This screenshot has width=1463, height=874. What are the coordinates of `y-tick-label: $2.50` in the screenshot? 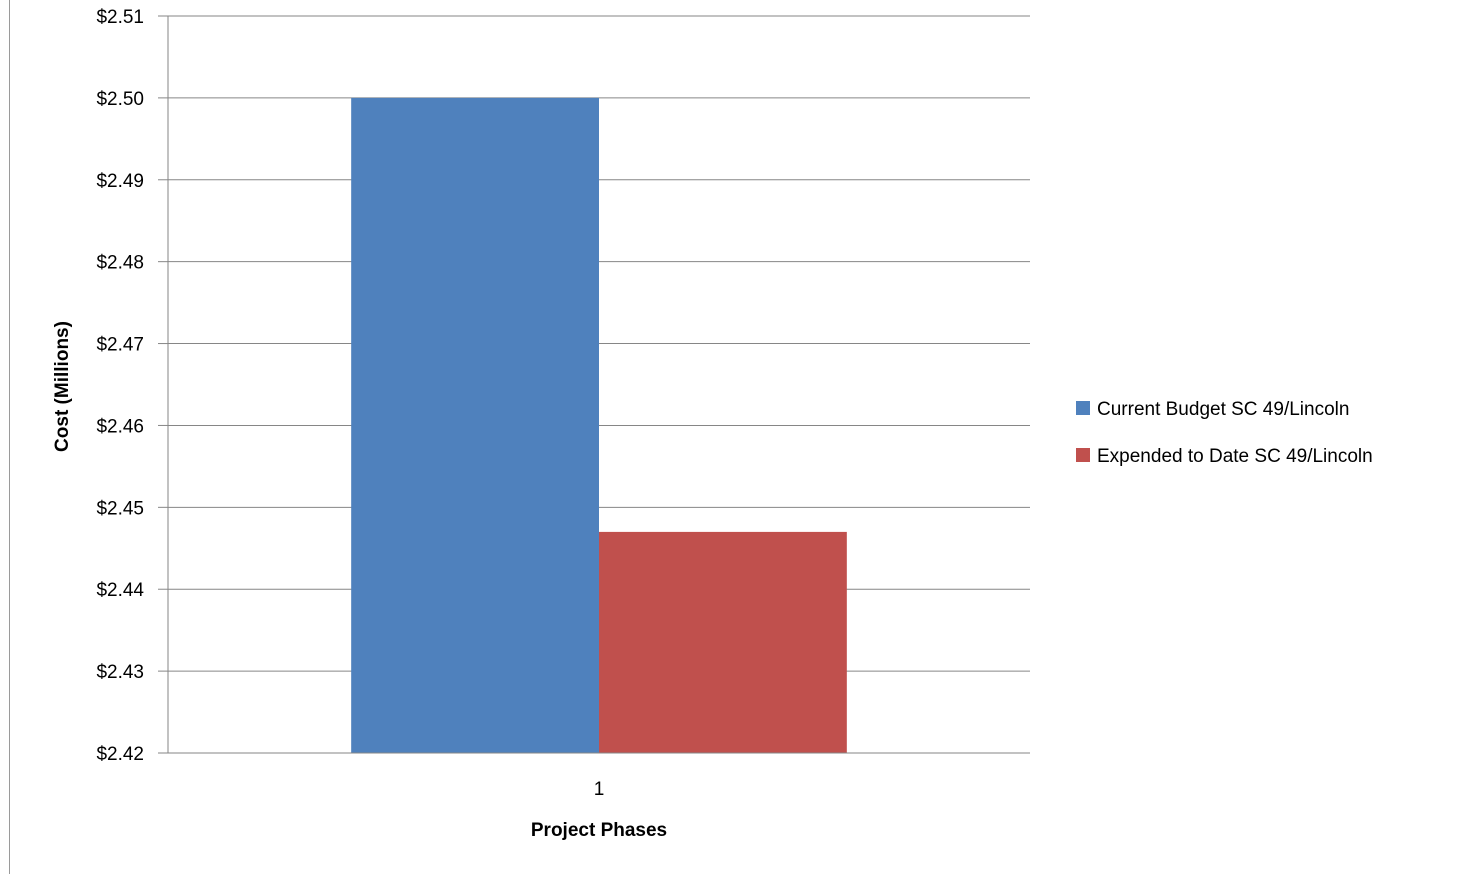 It's located at (120, 99).